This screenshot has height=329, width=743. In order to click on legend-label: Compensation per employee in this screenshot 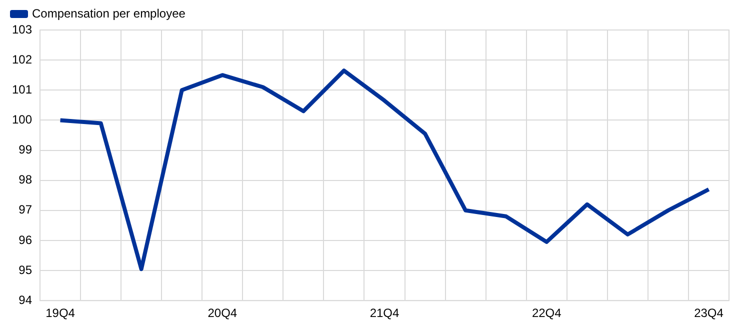, I will do `click(109, 13)`.